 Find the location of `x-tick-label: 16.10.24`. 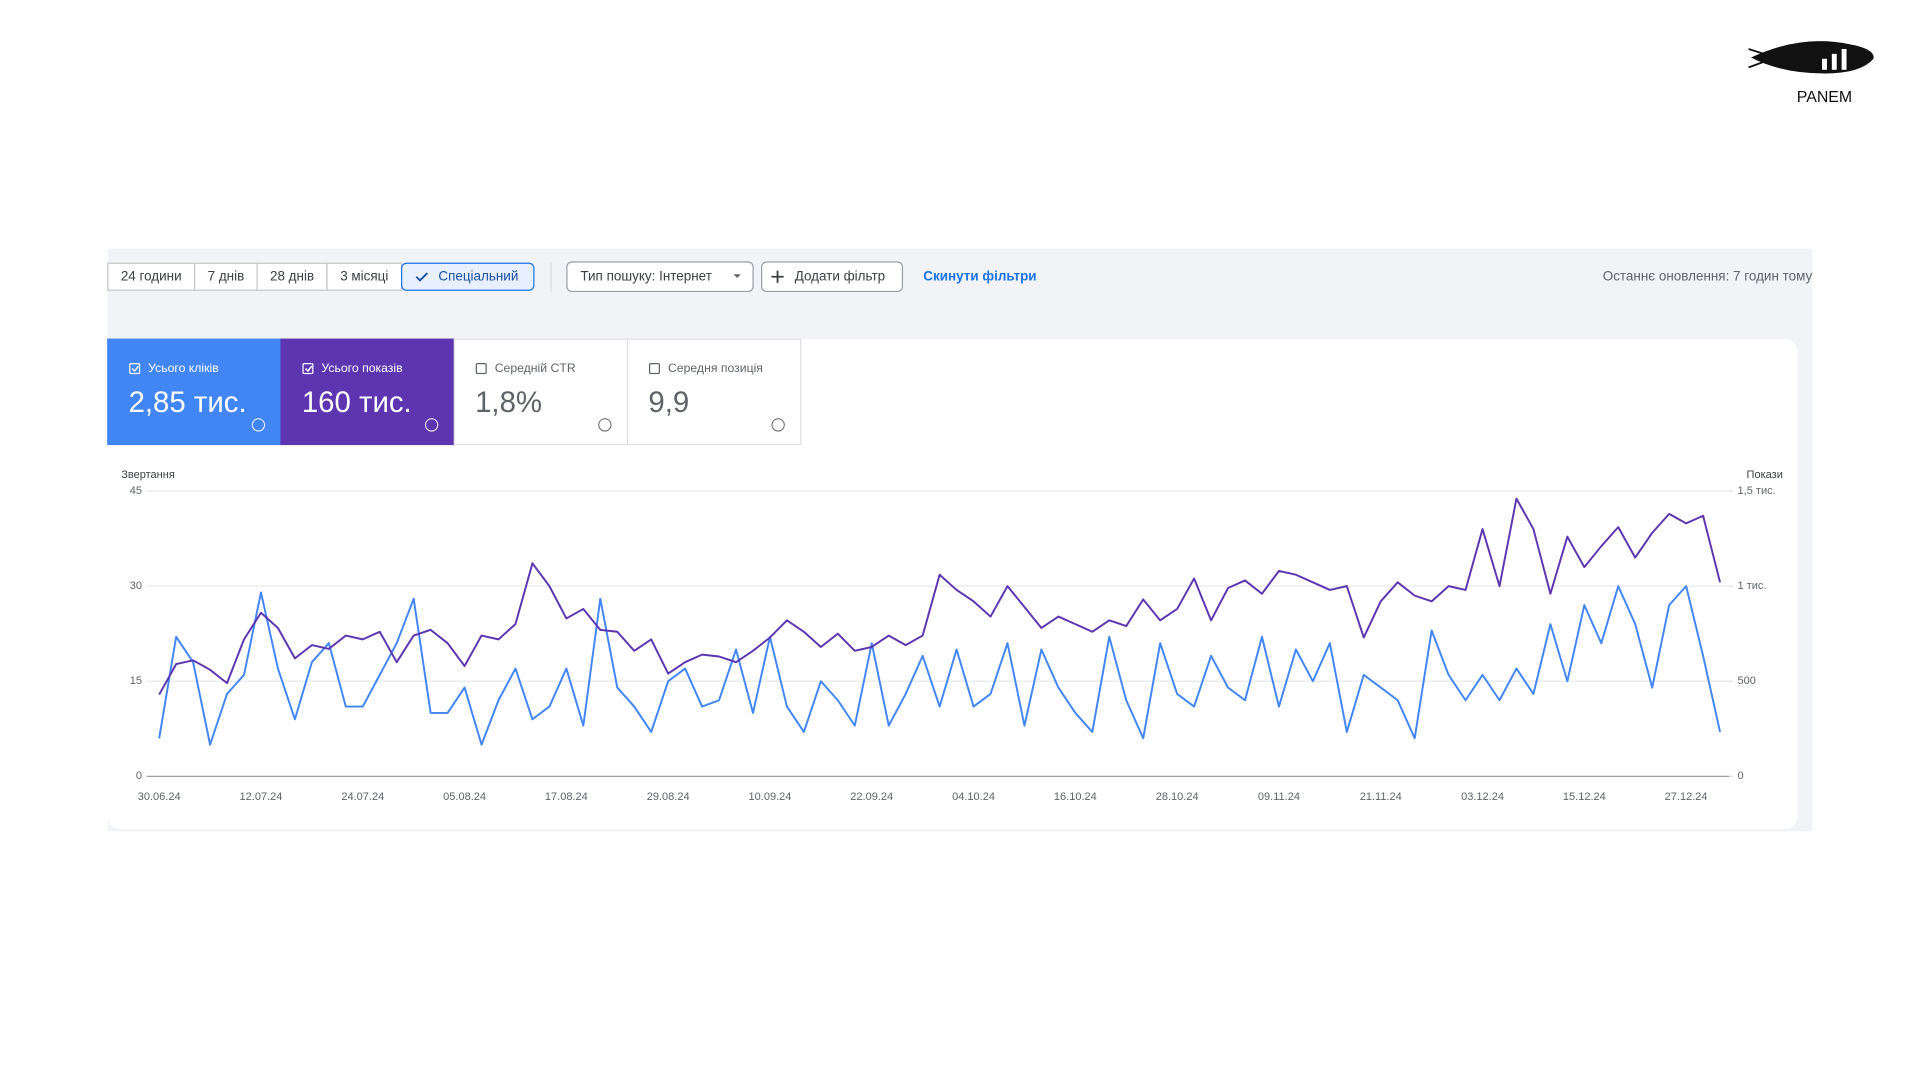

x-tick-label: 16.10.24 is located at coordinates (1075, 797).